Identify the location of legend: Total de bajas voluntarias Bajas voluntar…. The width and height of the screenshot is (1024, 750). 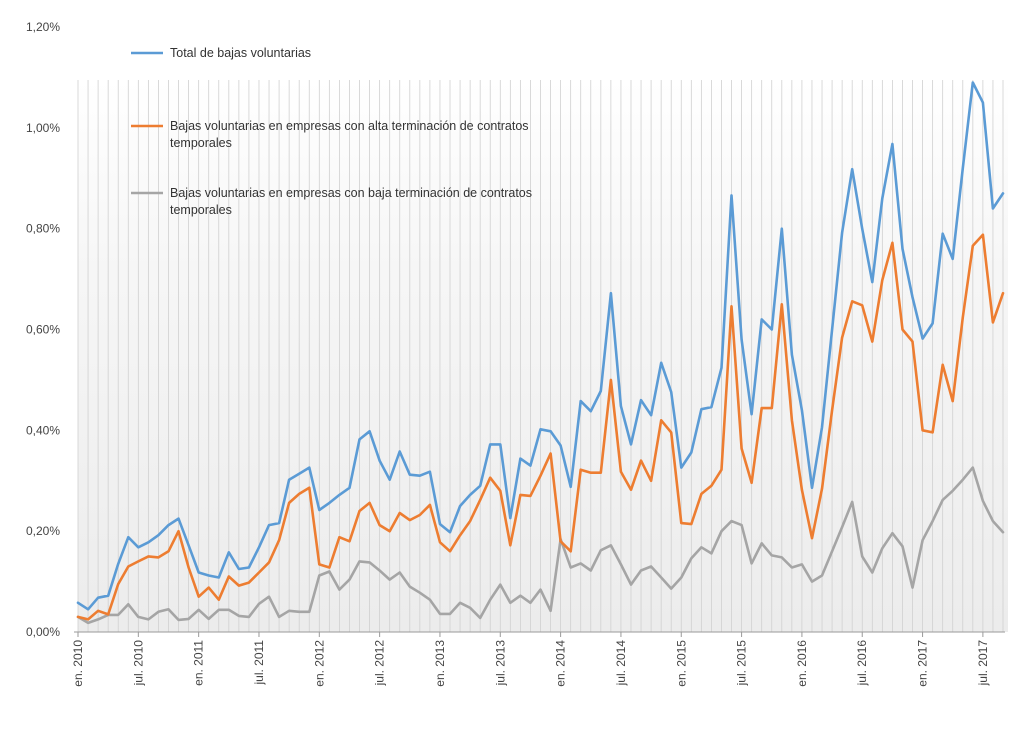
(331, 131).